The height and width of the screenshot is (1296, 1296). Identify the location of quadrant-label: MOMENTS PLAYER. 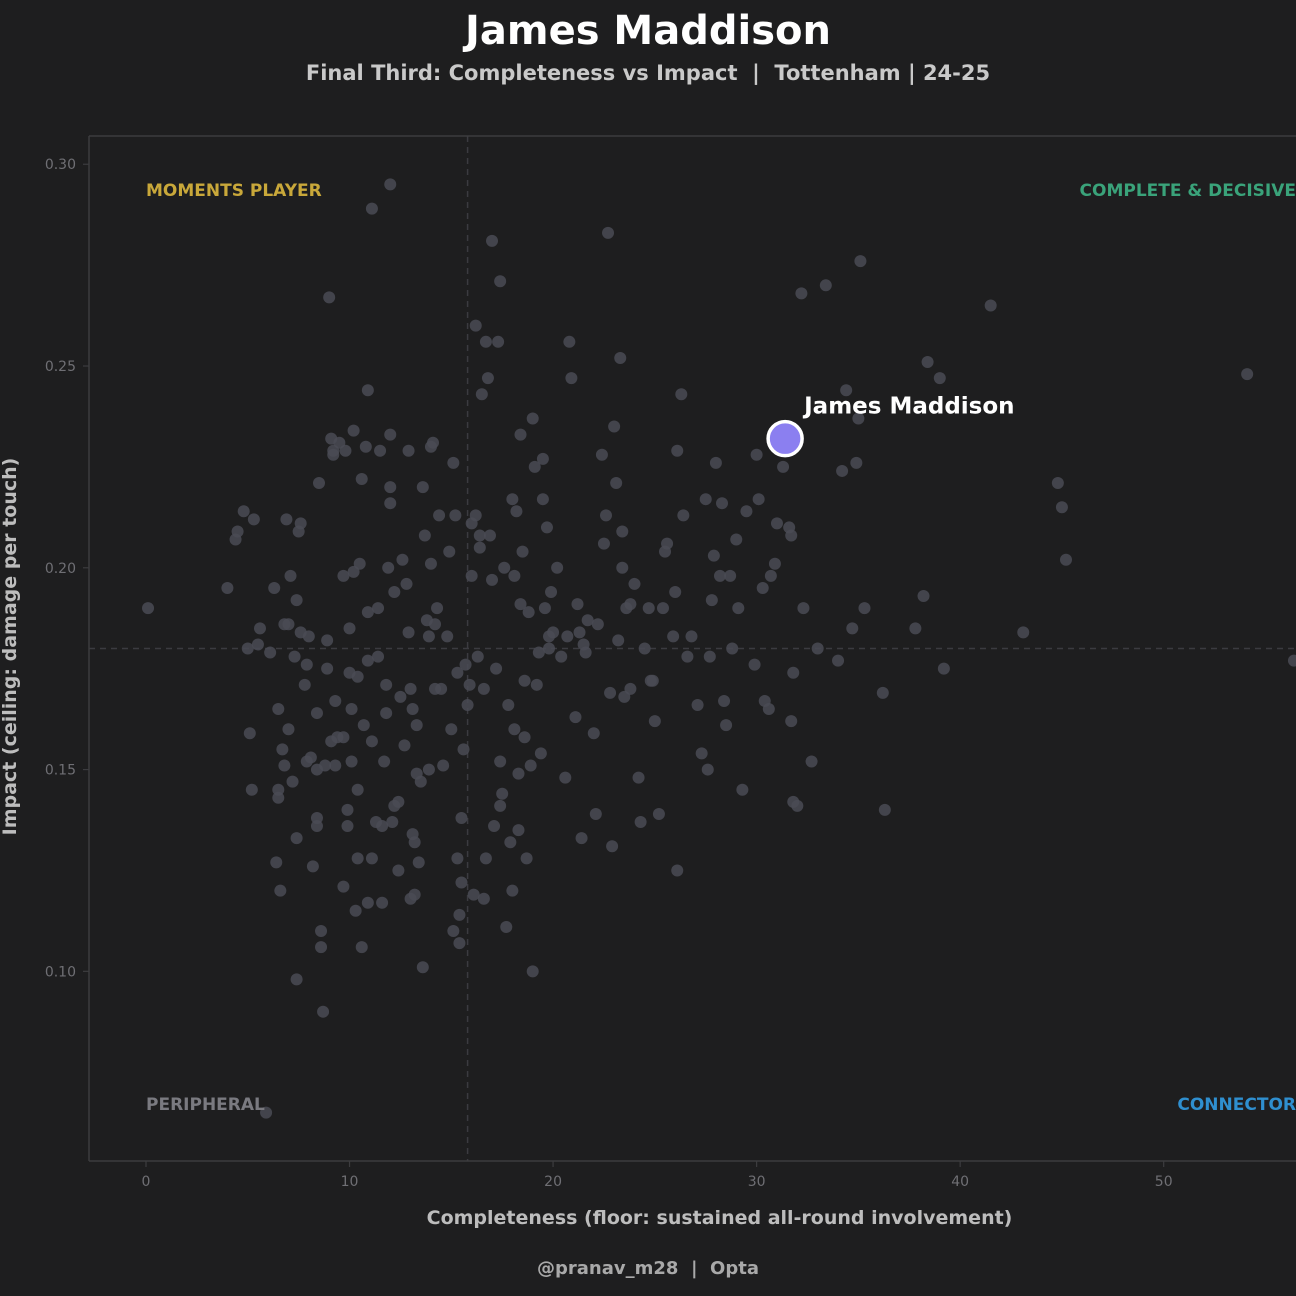
(234, 191).